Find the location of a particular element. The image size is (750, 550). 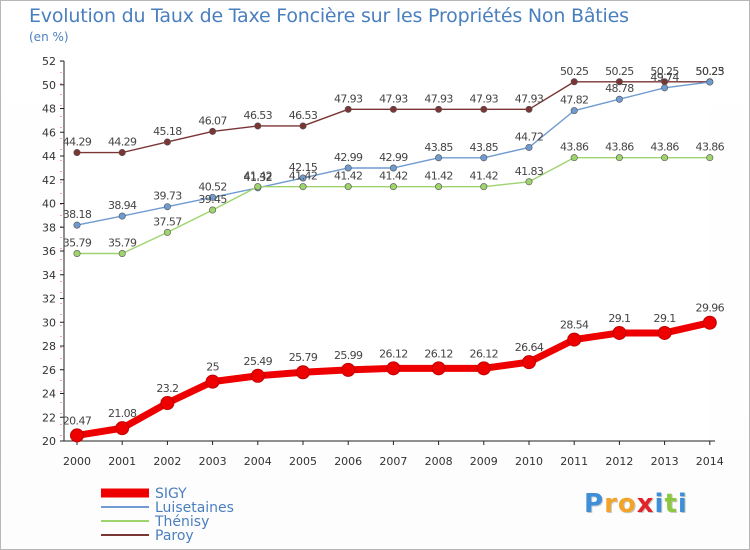

data-label: 50.23 is located at coordinates (710, 71).